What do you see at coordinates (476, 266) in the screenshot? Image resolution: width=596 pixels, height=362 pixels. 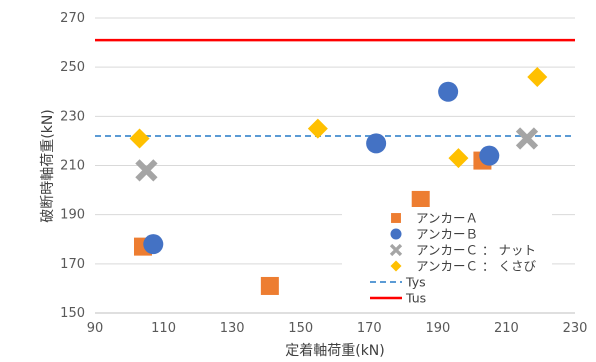 I see `legend-label: アンカーＣ ： くさび` at bounding box center [476, 266].